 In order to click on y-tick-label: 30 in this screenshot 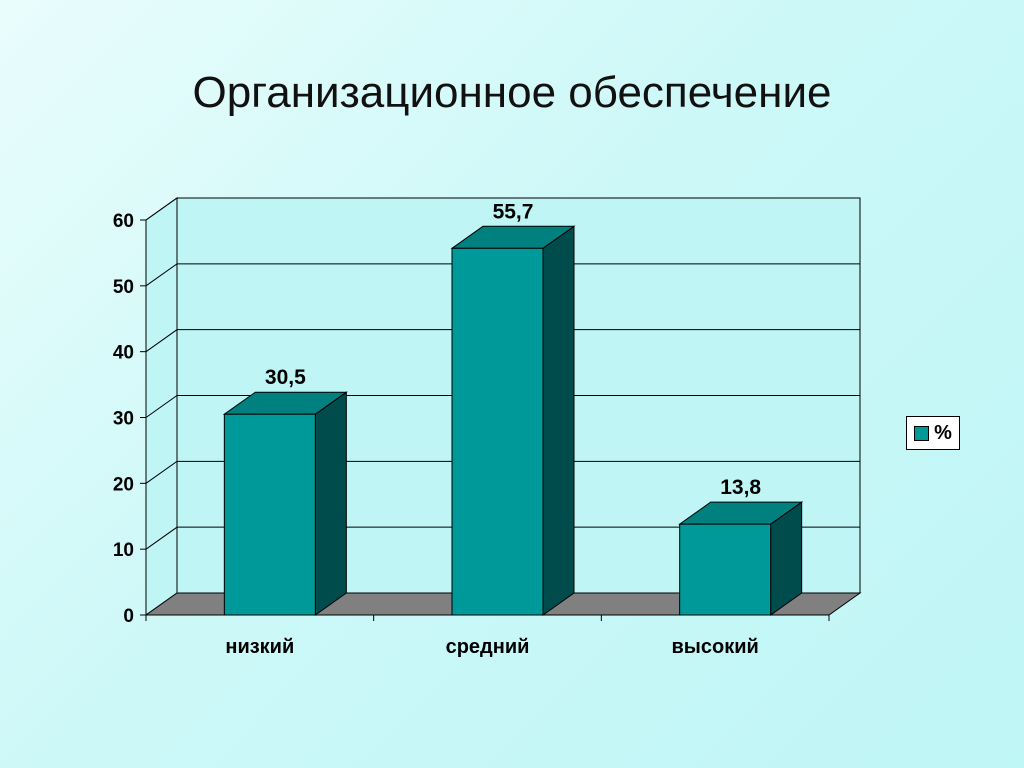, I will do `click(123, 419)`.